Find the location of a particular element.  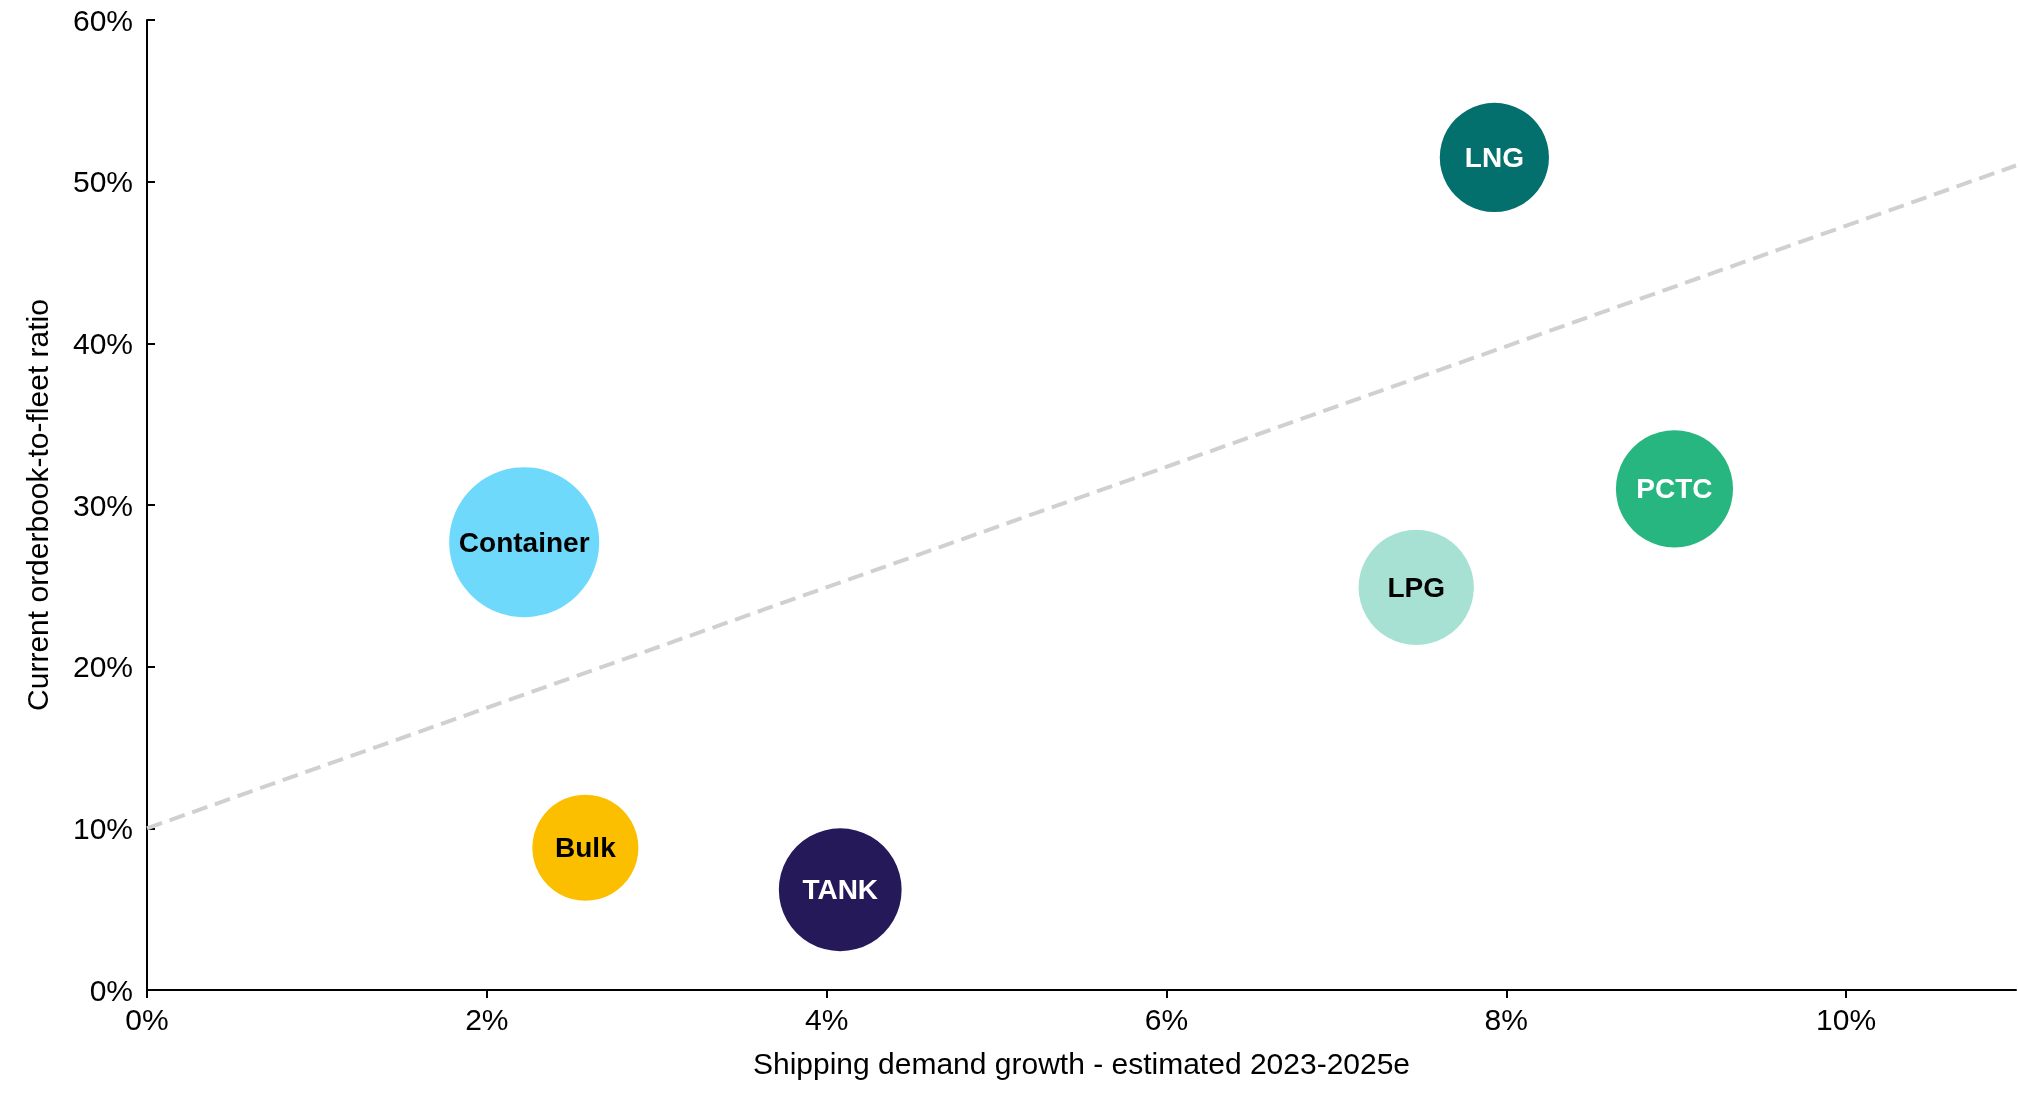

y-axis-title: Current orderbook-to-fleet ratio is located at coordinates (37, 505).